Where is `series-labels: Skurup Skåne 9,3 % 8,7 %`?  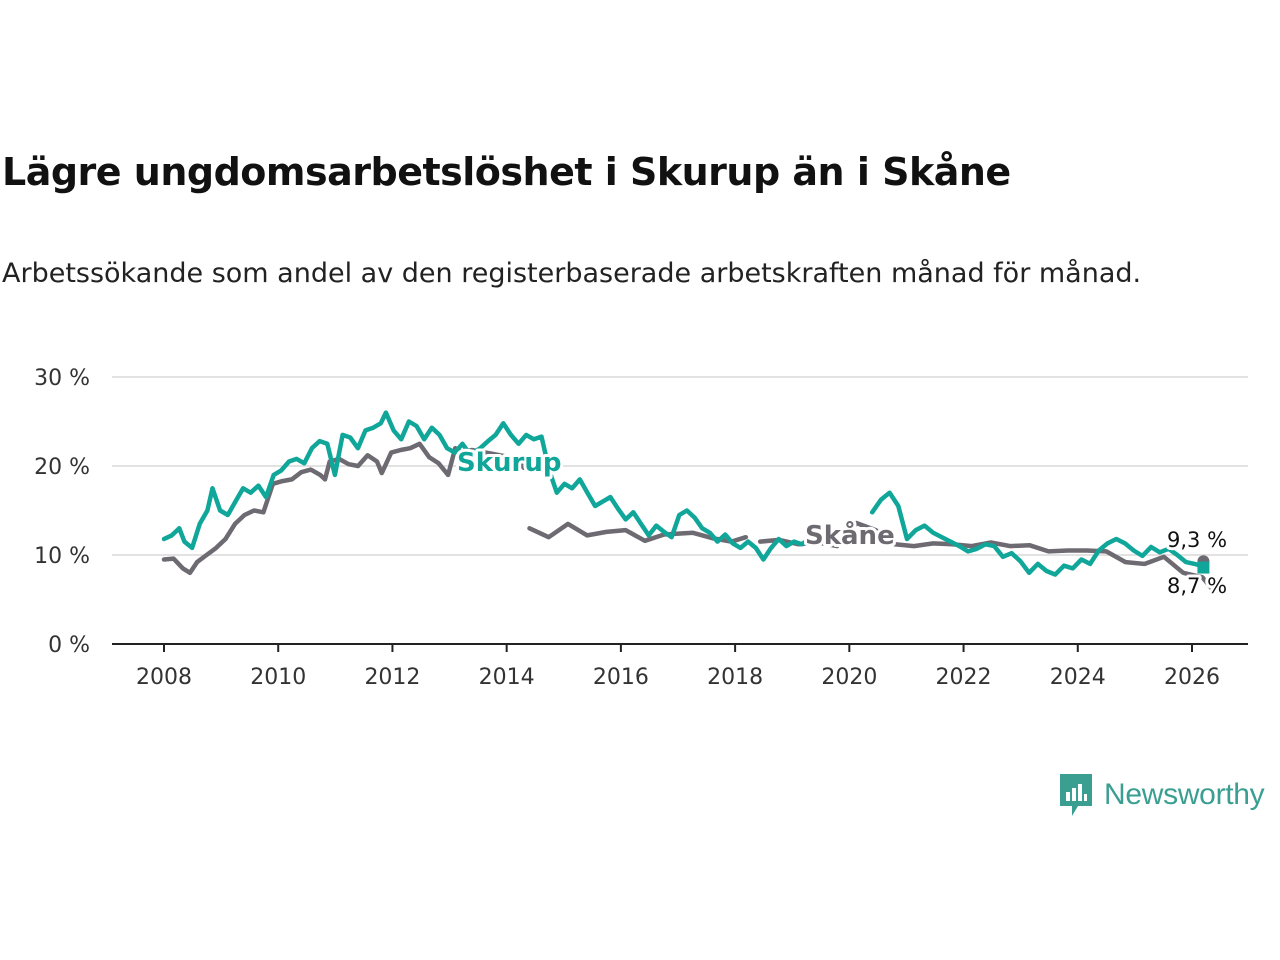
series-labels: Skurup Skåne 9,3 % 8,7 % is located at coordinates (842, 523).